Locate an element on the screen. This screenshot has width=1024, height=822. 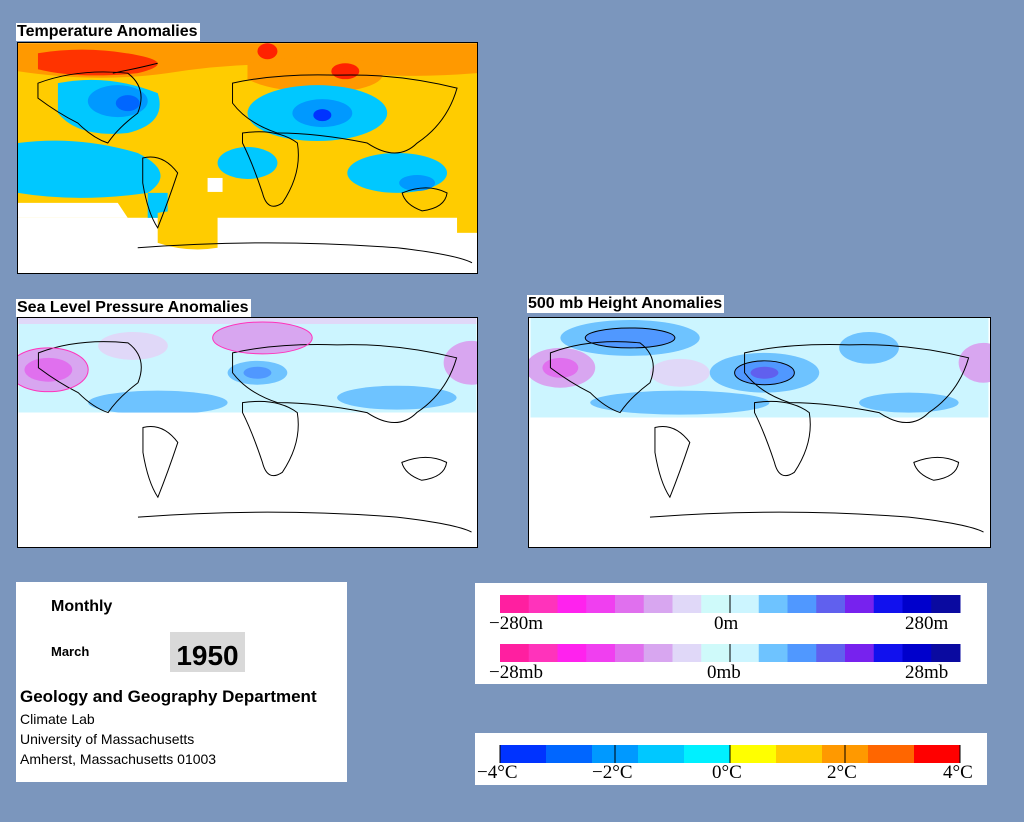
temperature-map-title: Temperature Anomalies is located at coordinates (108, 32).